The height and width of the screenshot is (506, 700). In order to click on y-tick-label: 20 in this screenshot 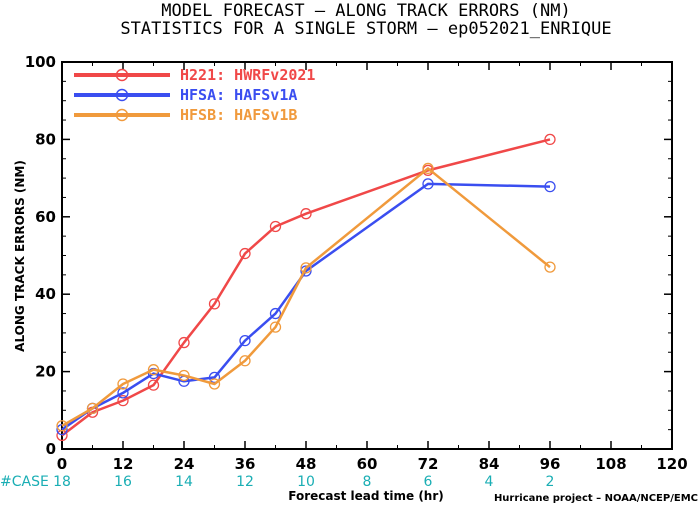, I will do `click(45, 372)`.